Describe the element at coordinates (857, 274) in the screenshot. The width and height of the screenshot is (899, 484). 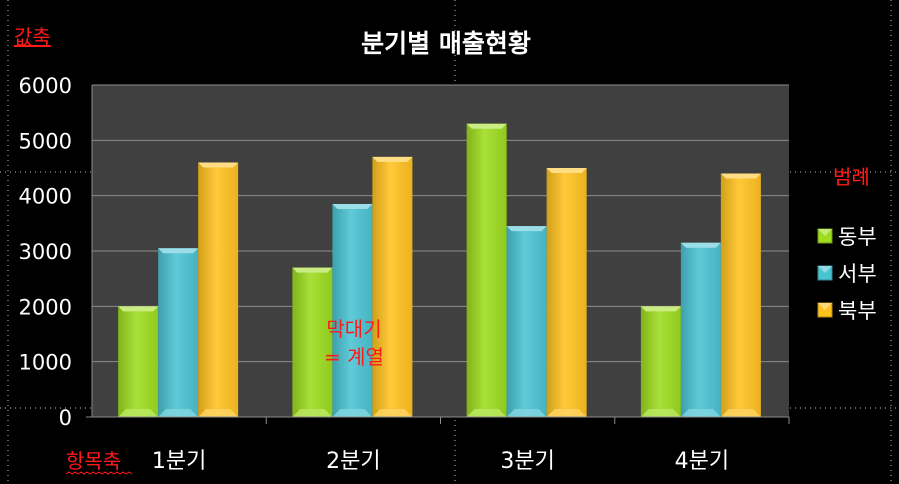
I see `legend-label: 서부` at that location.